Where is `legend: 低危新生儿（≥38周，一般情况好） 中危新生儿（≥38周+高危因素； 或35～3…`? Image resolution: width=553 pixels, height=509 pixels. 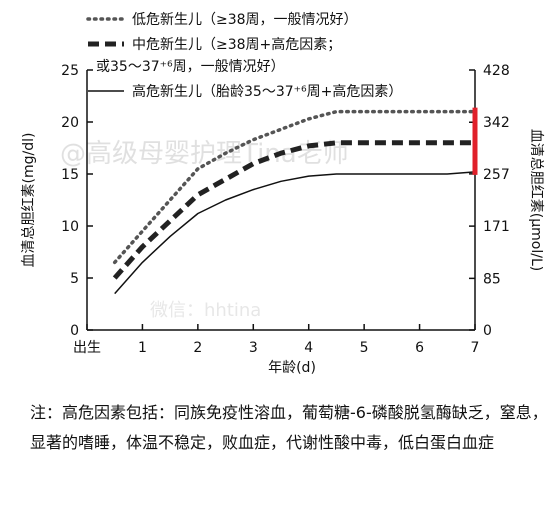 legend: 低危新生儿（≥38周，一般情况好） 中危新生儿（≥38周+高危因素； 或35～3… is located at coordinates (244, 56).